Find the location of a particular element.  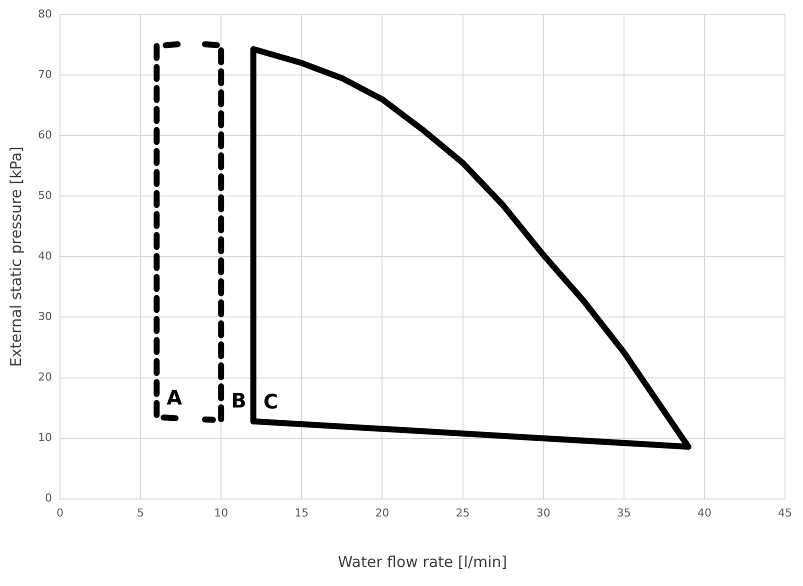

y-tick-label: 70 is located at coordinates (45, 74).